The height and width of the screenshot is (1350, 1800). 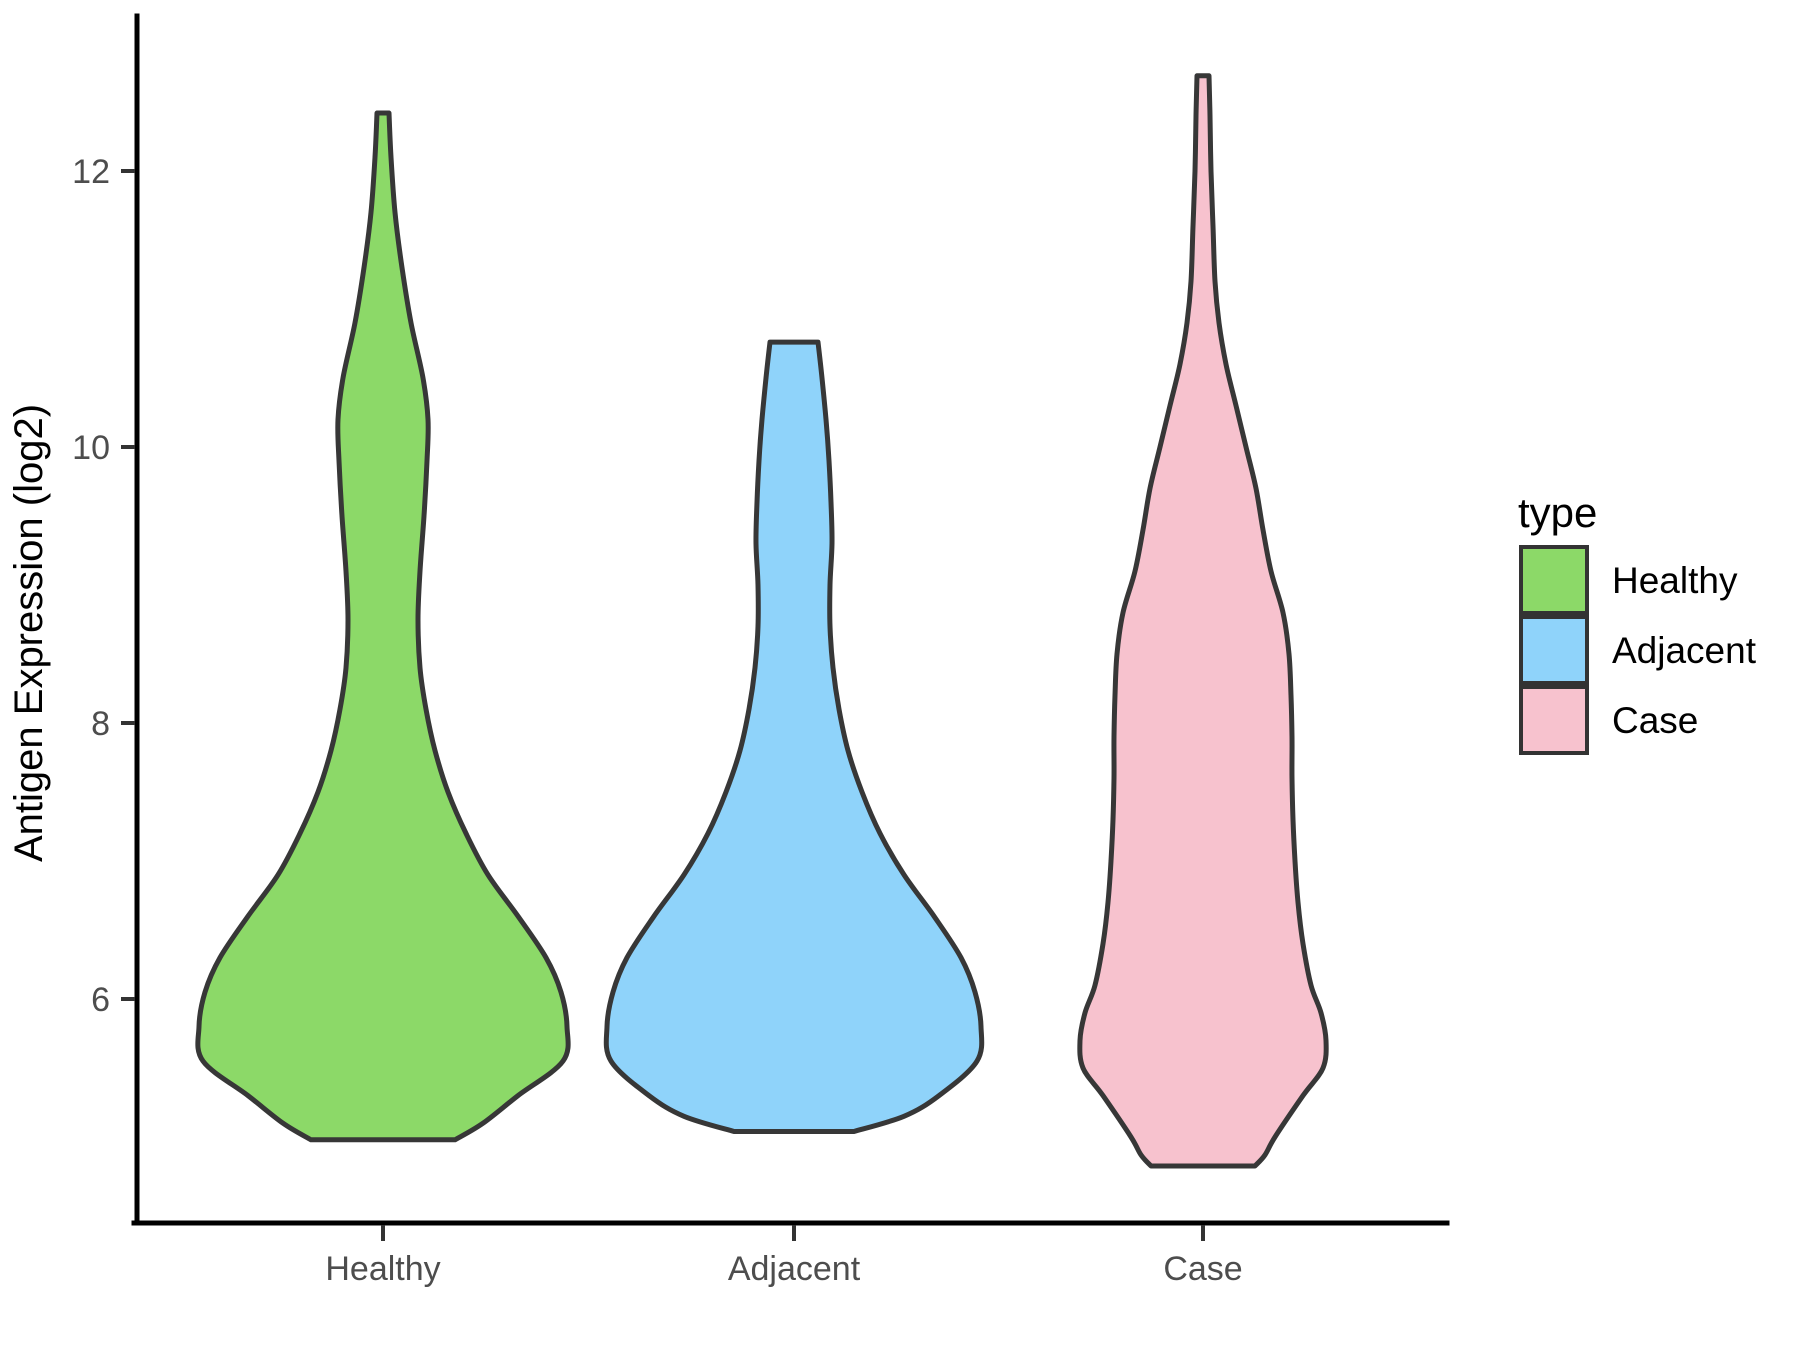 What do you see at coordinates (103, 586) in the screenshot?
I see `y-axis-ticks: 12 10 8 6` at bounding box center [103, 586].